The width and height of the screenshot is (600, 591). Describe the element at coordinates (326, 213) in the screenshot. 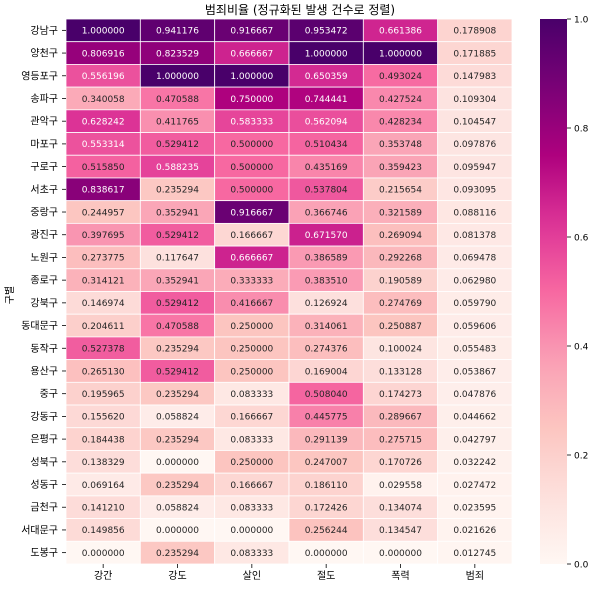

I see `cell-value-label: 0.366746` at that location.